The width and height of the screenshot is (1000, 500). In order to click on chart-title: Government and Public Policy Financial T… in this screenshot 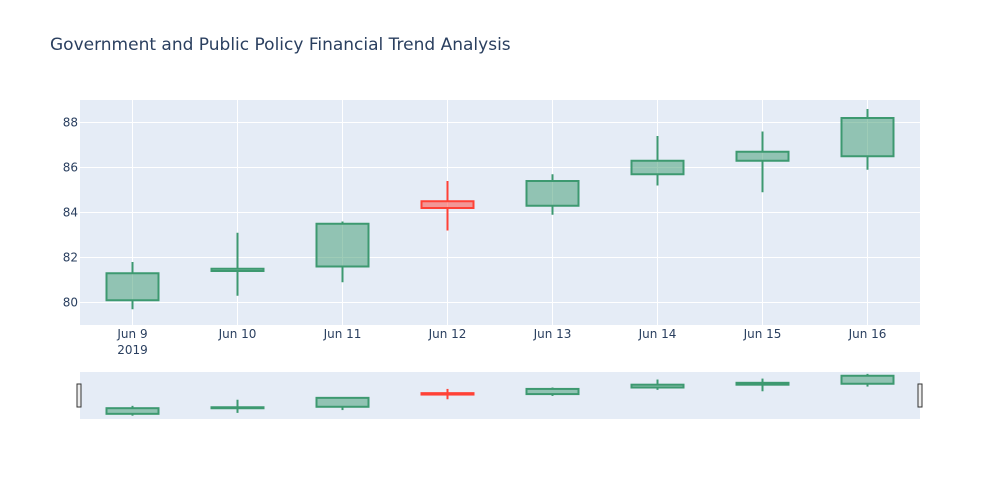, I will do `click(280, 45)`.